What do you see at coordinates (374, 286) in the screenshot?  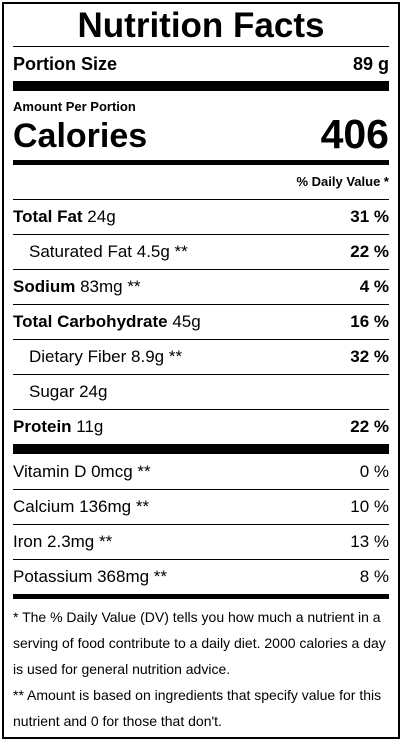 I see `nutrient-dv: 4 %` at bounding box center [374, 286].